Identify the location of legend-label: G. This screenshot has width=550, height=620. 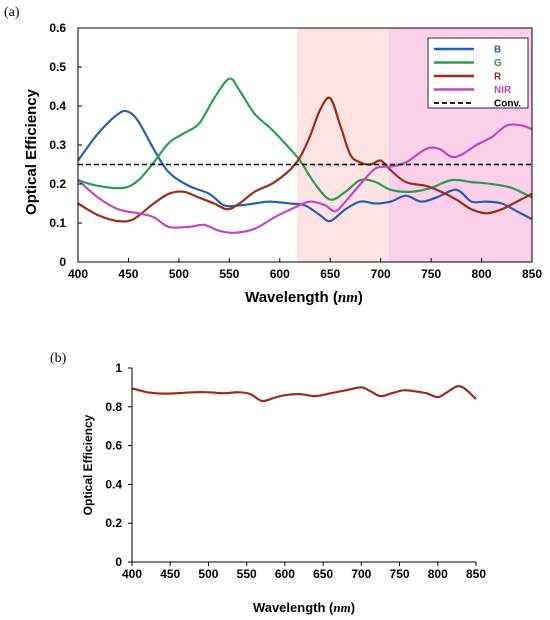
(498, 63).